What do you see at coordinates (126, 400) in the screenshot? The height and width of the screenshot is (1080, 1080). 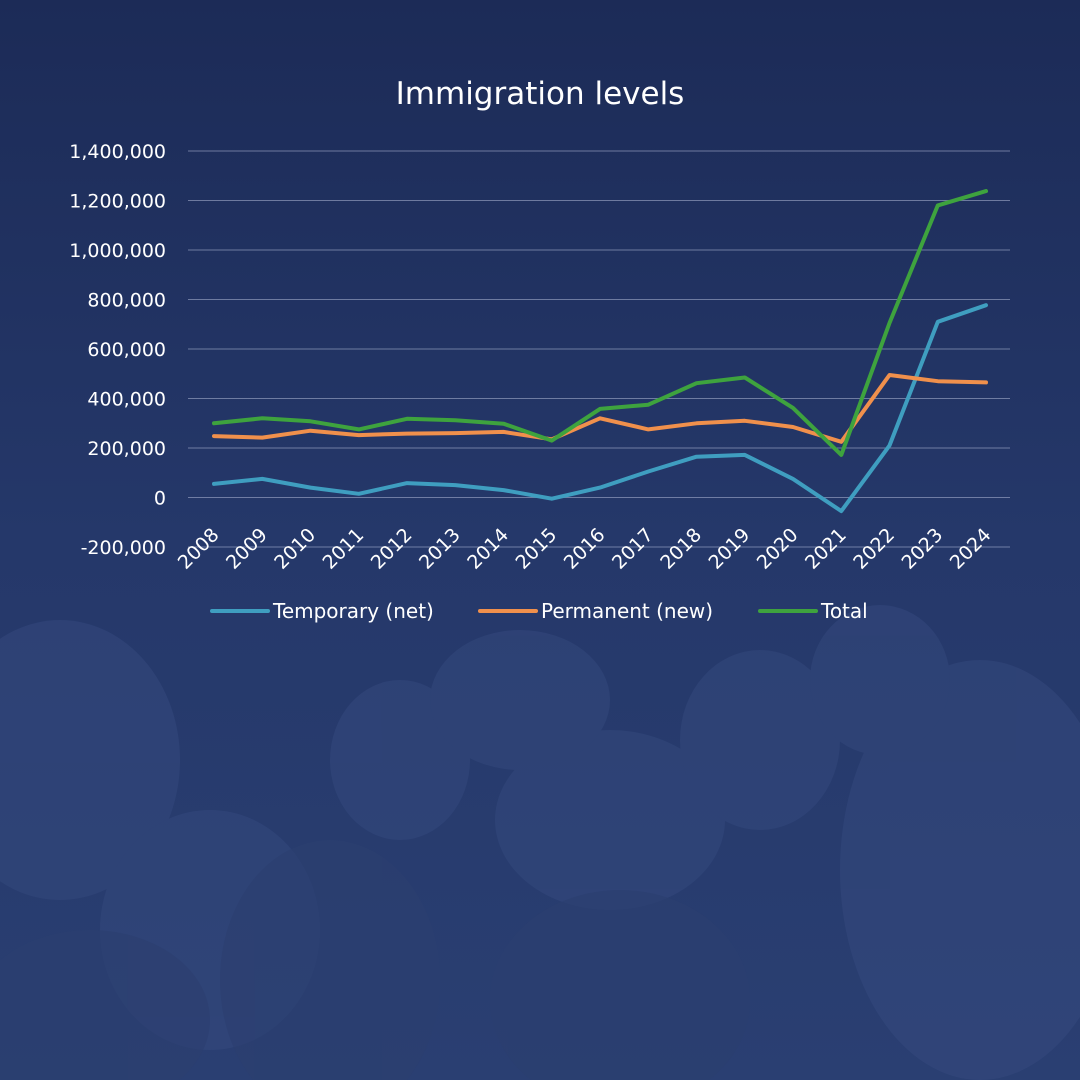 I see `y-tick-label: 400,000` at bounding box center [126, 400].